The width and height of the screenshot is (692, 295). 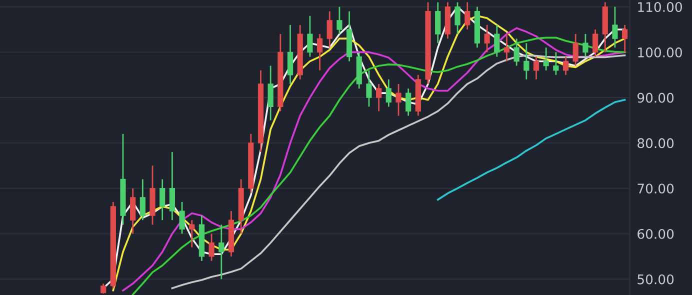 I want to click on y-tick-label: 100.00, so click(x=660, y=52).